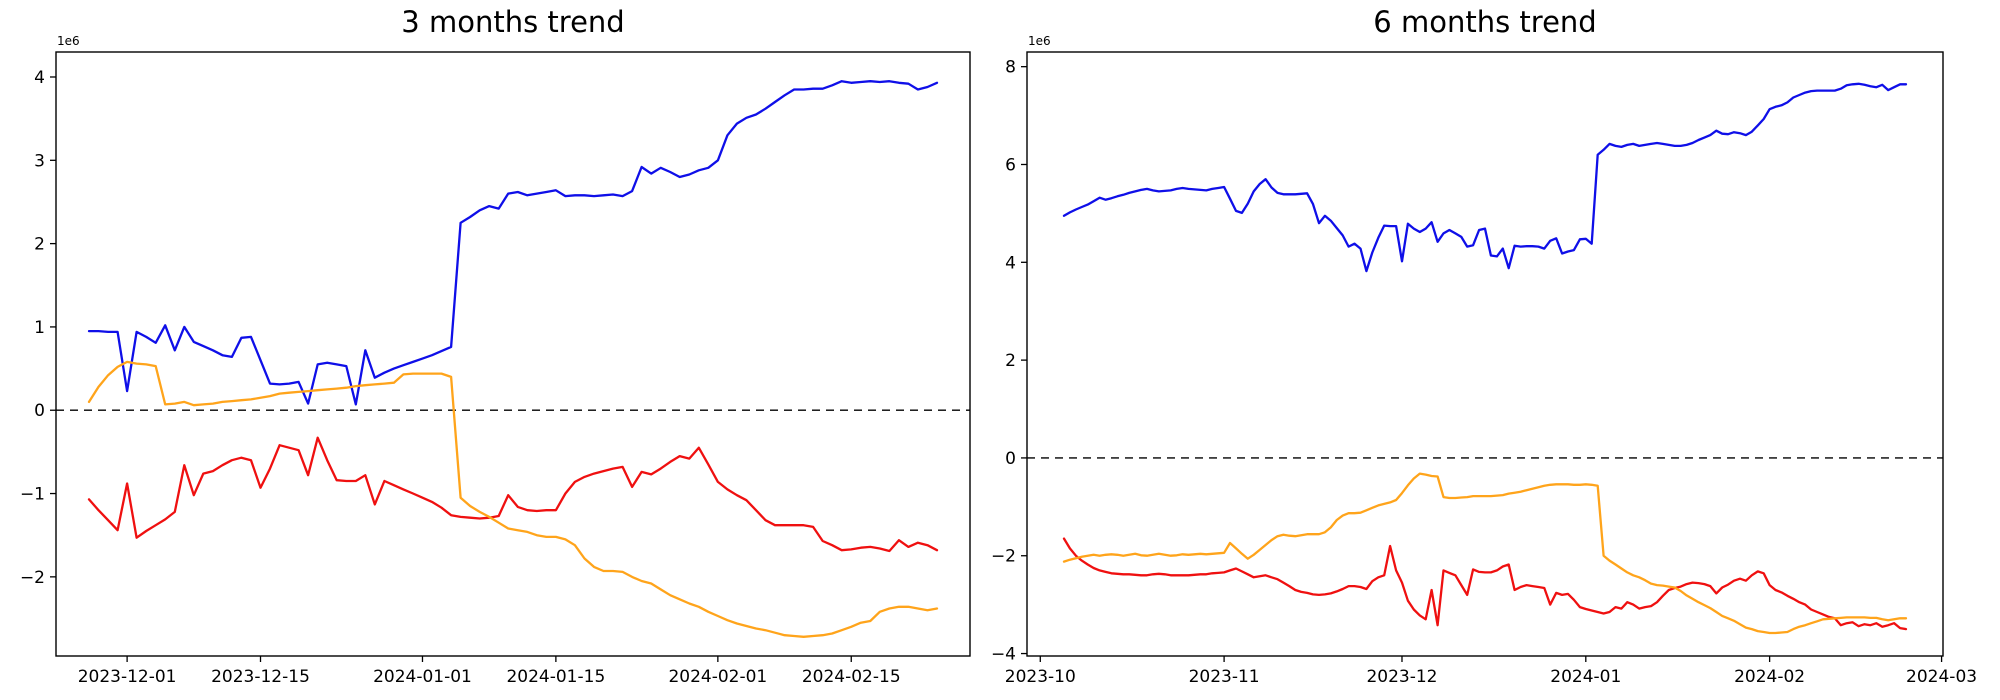 This screenshot has width=2000, height=700. What do you see at coordinates (1401, 677) in the screenshot?
I see `x-tick-label: 2023-12` at bounding box center [1401, 677].